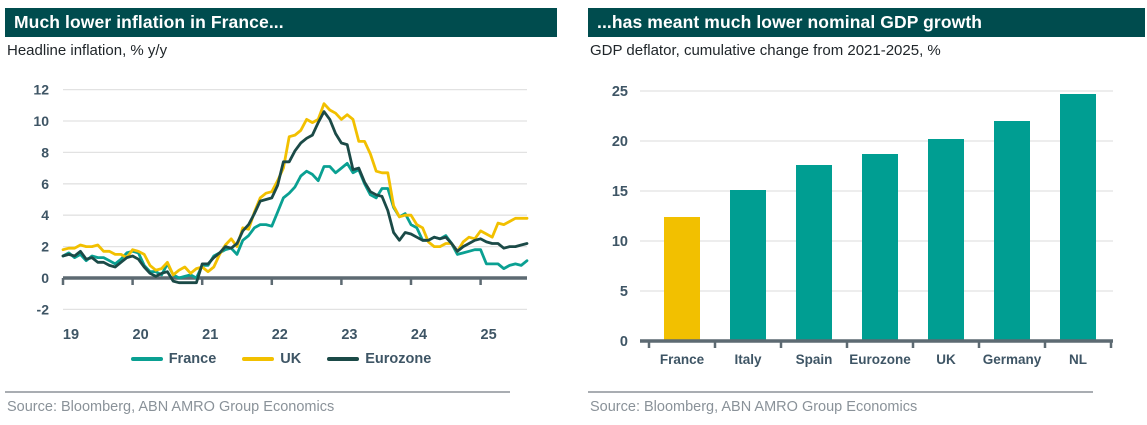 The height and width of the screenshot is (425, 1147). Describe the element at coordinates (257, 392) in the screenshot. I see `left-source-divider` at that location.